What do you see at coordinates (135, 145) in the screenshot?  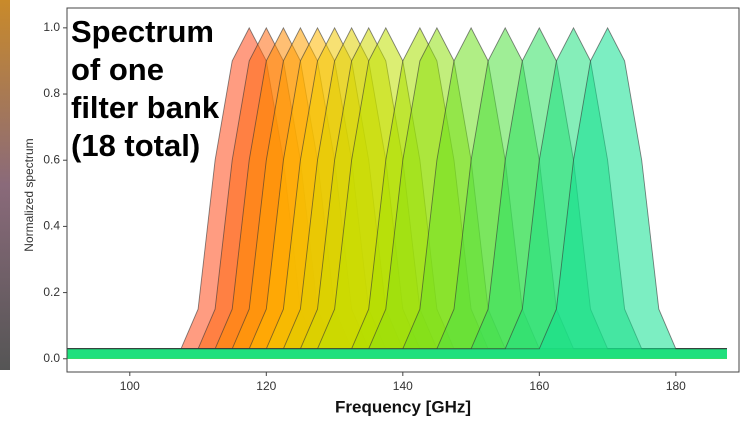 I see `annotation-line: (18 total)` at bounding box center [135, 145].